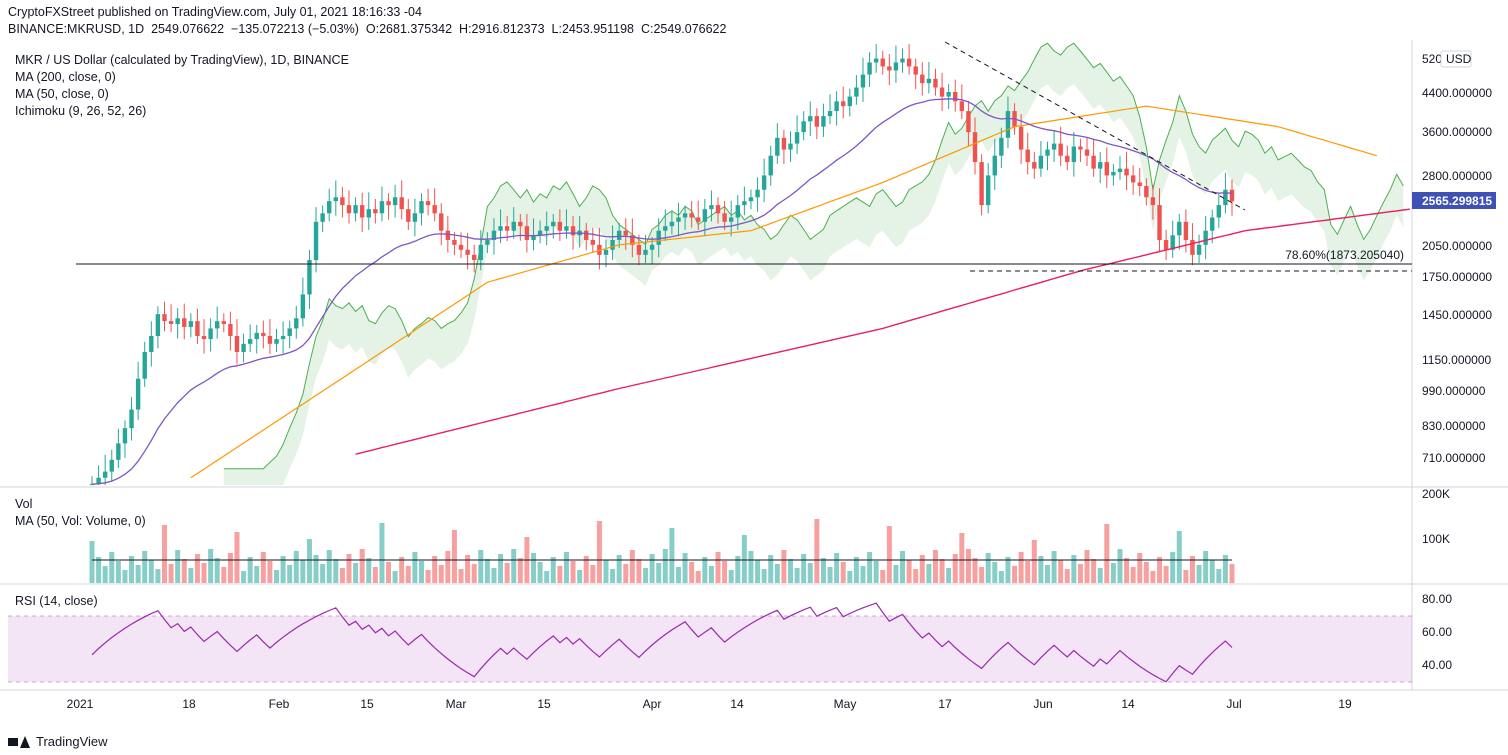 Image resolution: width=1508 pixels, height=755 pixels. I want to click on legend-vol-ma: MA (50, Vol: Volume, 0), so click(80, 521).